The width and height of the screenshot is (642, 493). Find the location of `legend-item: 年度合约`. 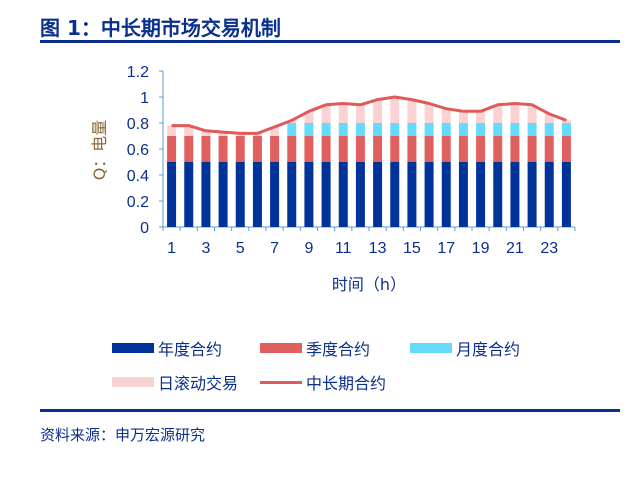

legend-item: 年度合约 is located at coordinates (167, 348).